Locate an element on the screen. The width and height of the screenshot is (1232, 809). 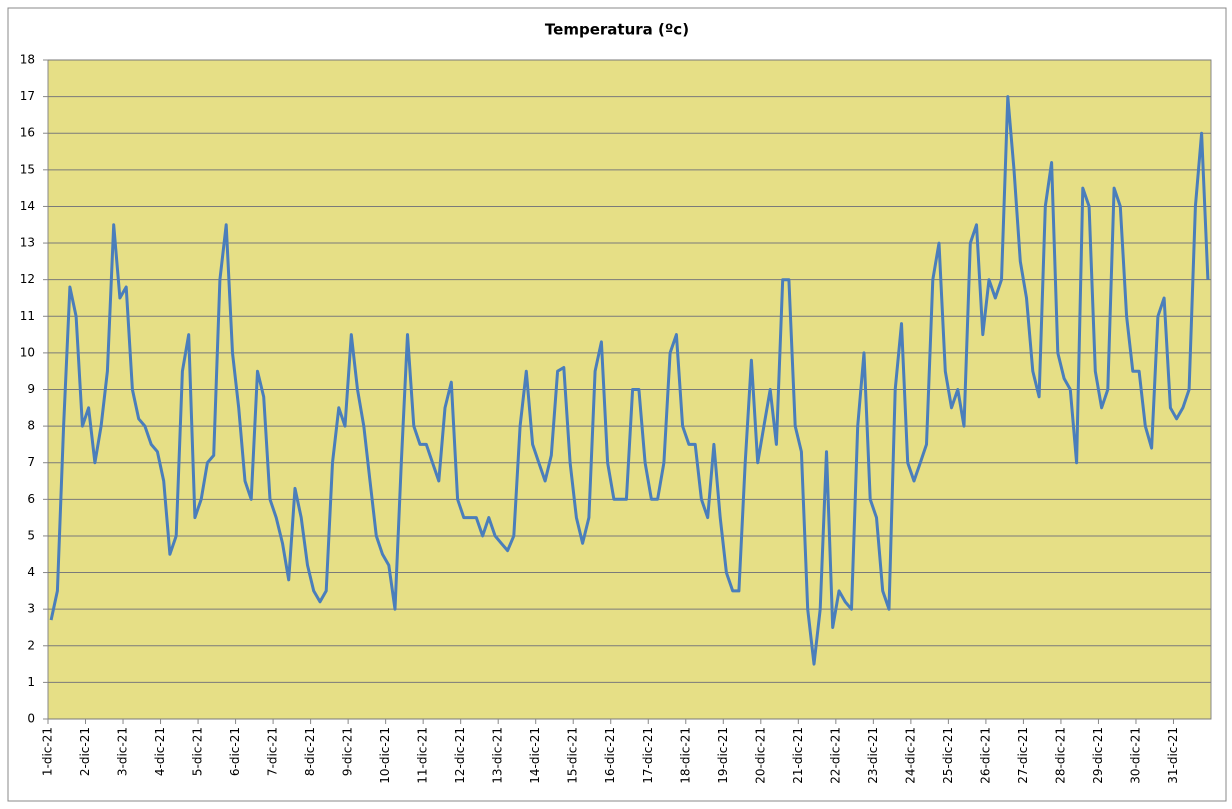
y-tick-label: 3 is located at coordinates (31, 609).